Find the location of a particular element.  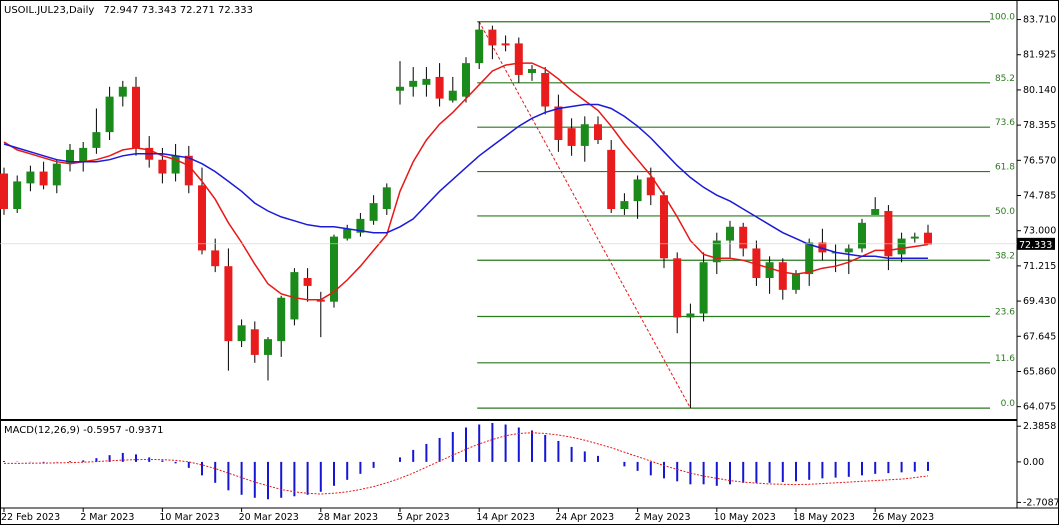

current-price-box is located at coordinates (1036, 243).